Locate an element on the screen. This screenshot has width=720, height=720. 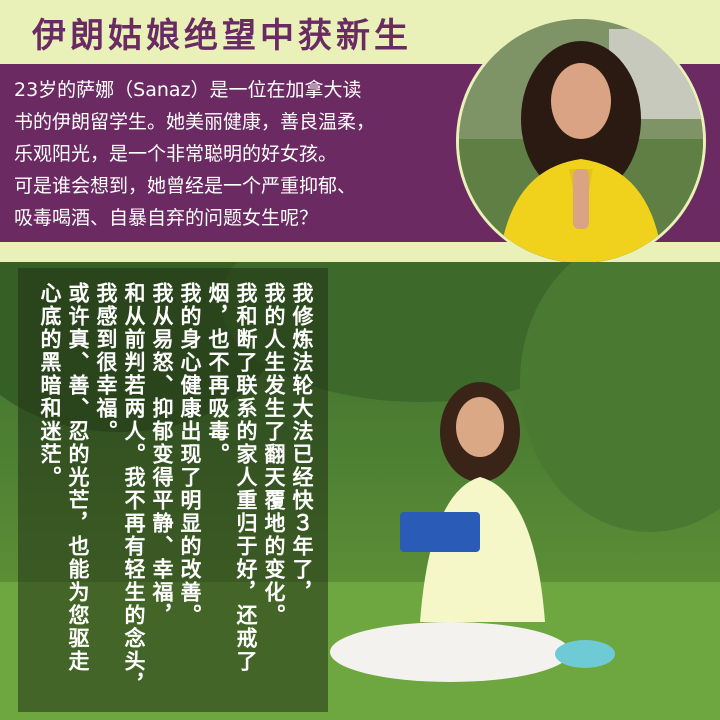
quote-column: 我的人生发生了翻天覆地的变化。 is located at coordinates (274, 454).